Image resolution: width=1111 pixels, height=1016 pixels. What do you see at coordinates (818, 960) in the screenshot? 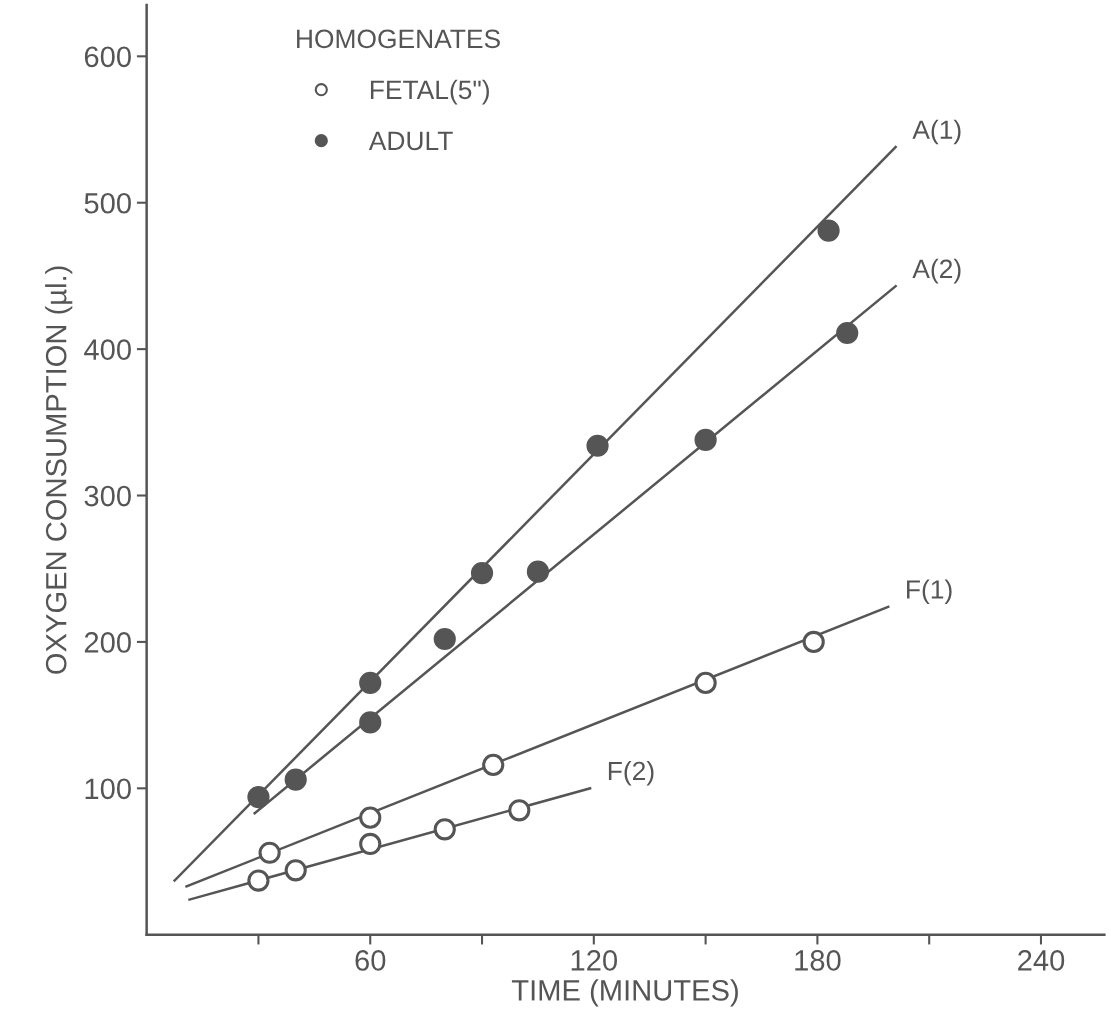
I see `x-tick-label: 180` at bounding box center [818, 960].